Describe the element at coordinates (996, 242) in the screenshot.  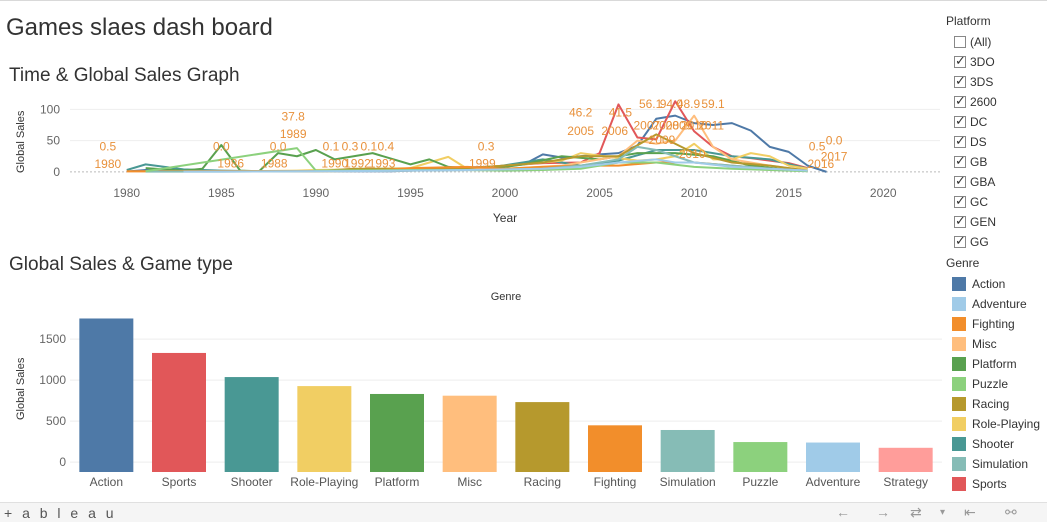
I see `platform-filter-item: GG` at that location.